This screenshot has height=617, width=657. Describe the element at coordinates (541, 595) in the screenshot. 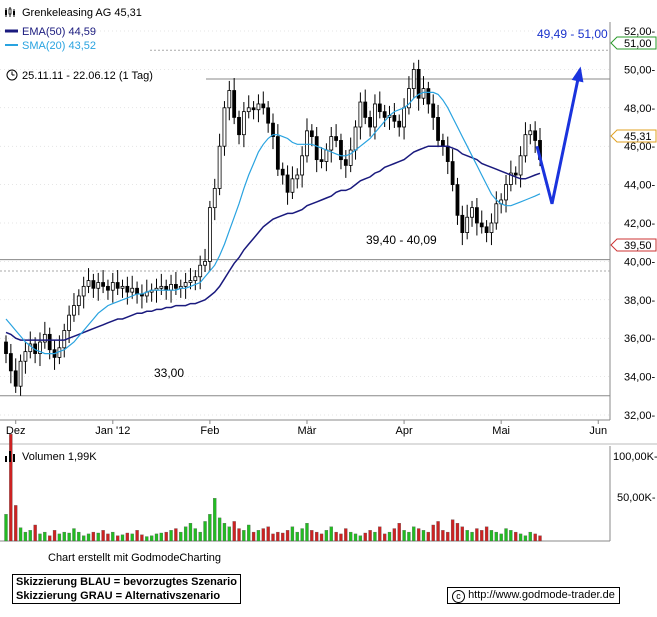

I see `source-url: http://www.godmode-trader.de` at that location.